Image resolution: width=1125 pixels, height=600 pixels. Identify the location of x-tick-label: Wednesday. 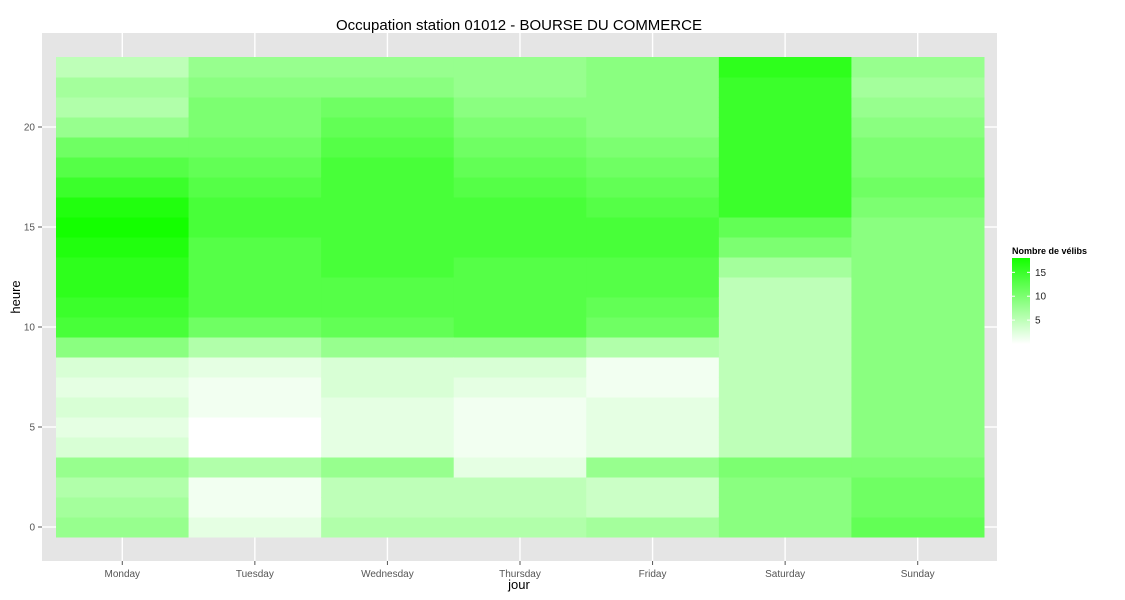
(387, 574).